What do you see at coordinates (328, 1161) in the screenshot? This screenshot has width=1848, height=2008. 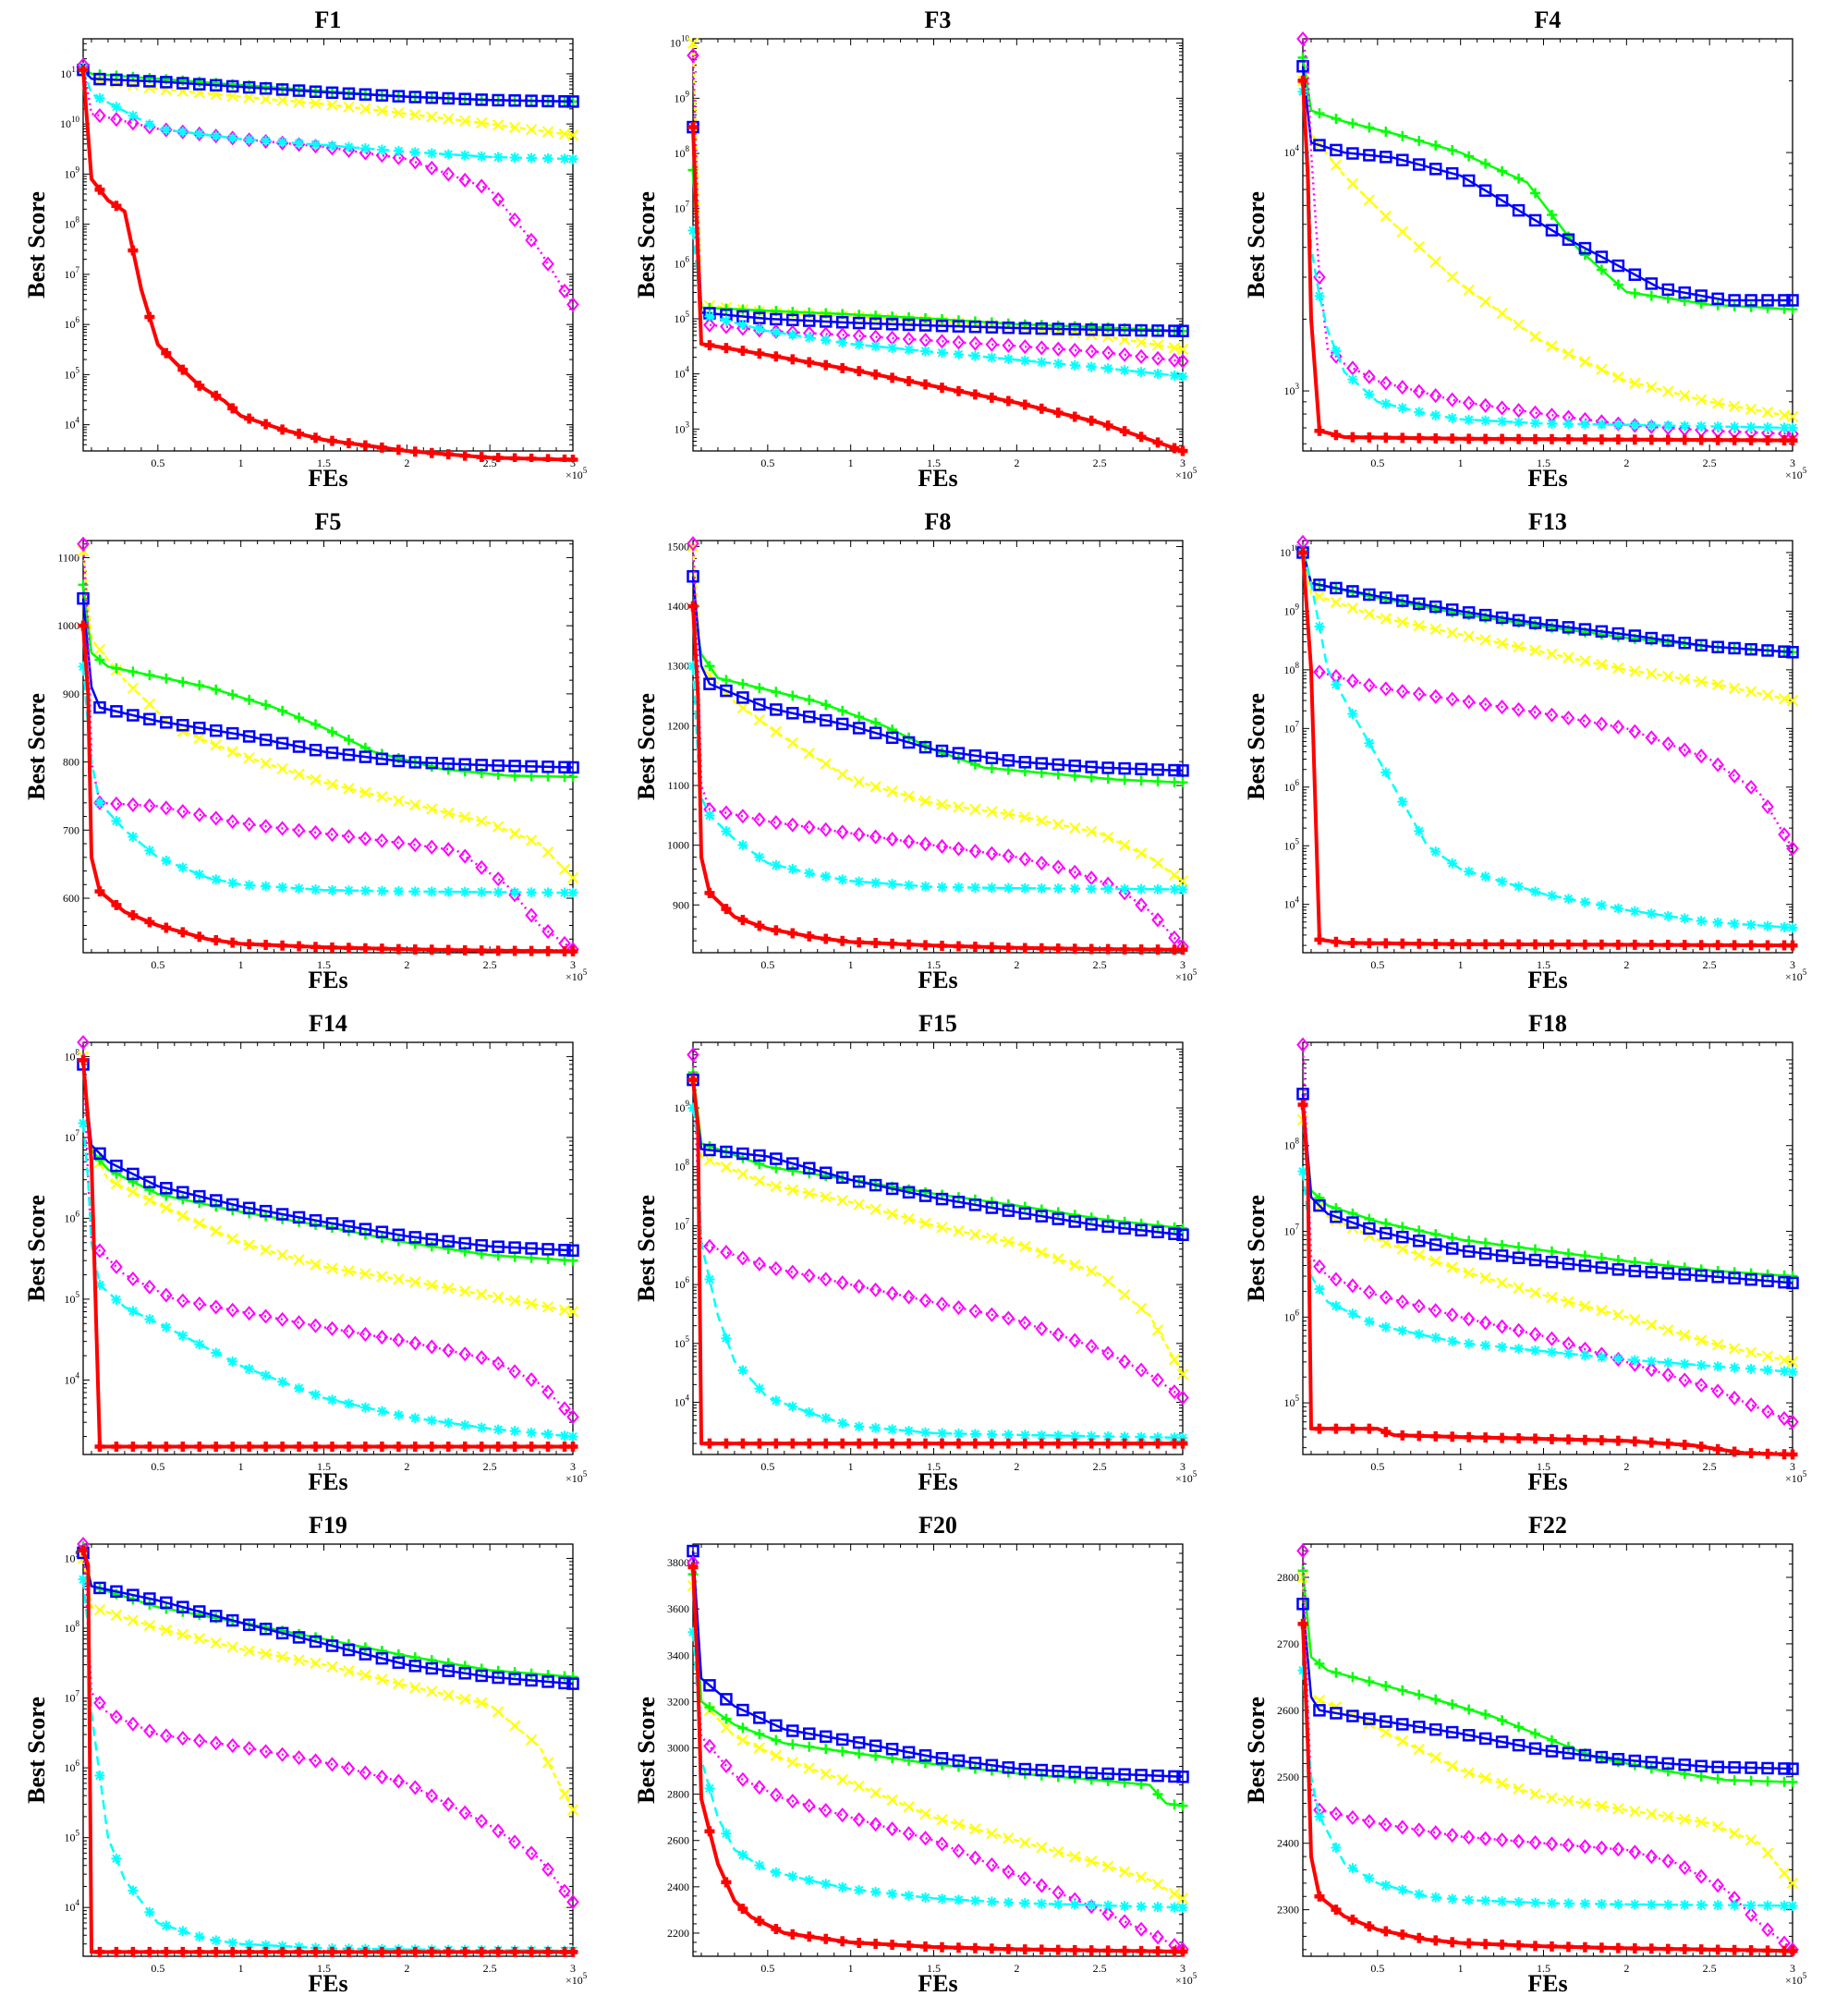 I see `series-line-green` at bounding box center [328, 1161].